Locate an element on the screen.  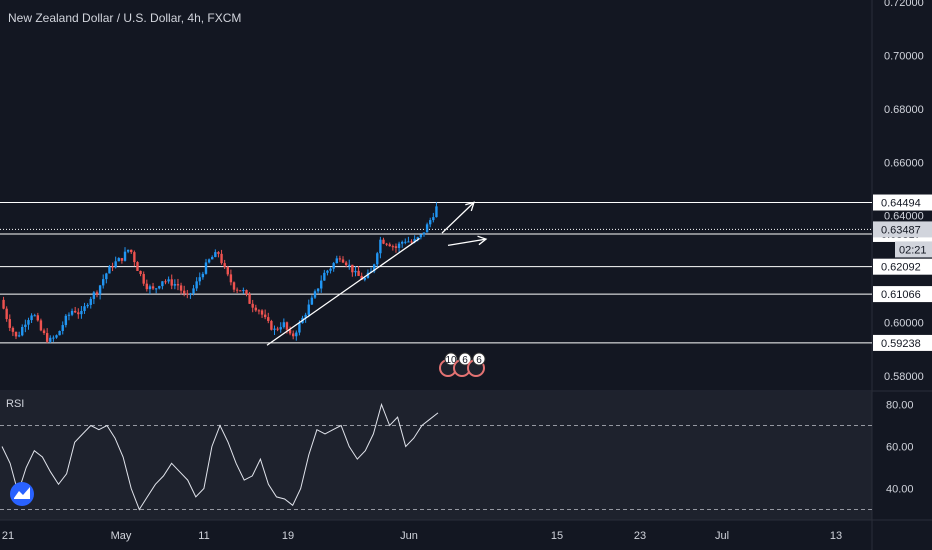
time-tick-label: 23 is located at coordinates (640, 536).